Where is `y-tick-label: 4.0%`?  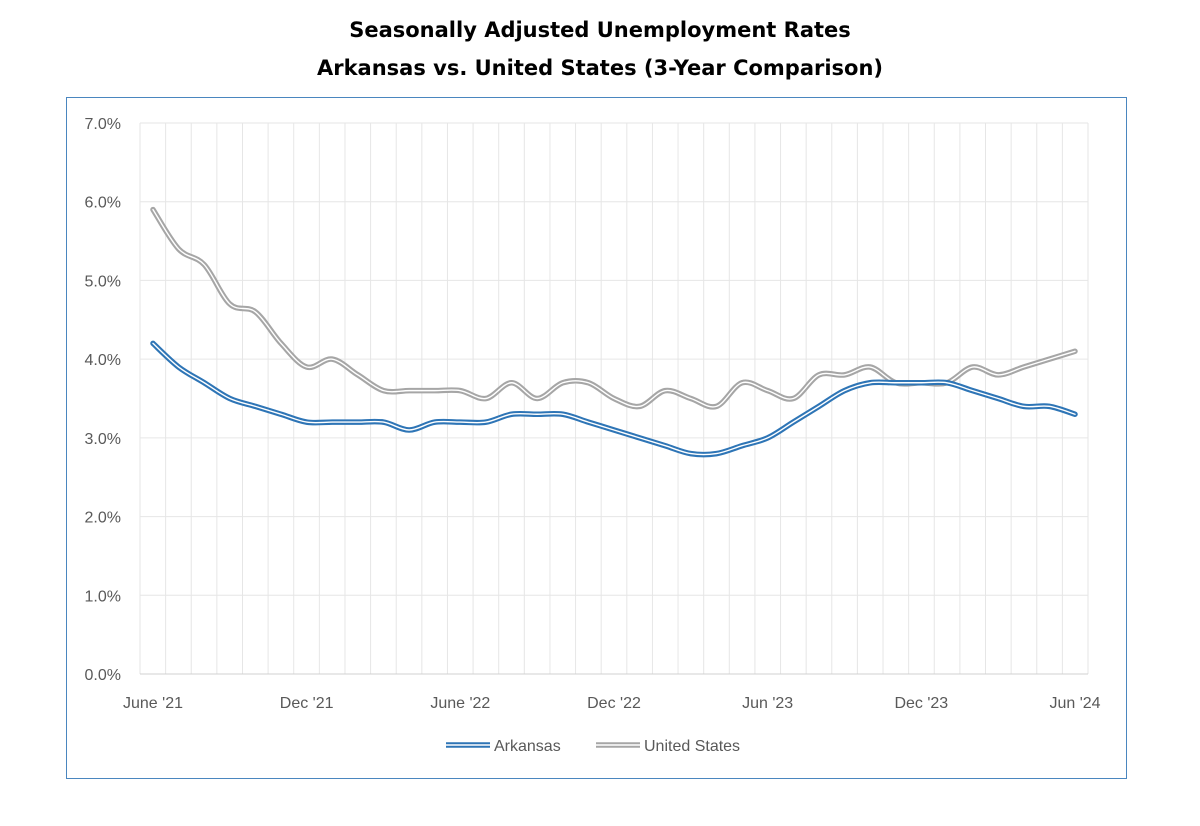
y-tick-label: 4.0% is located at coordinates (103, 360).